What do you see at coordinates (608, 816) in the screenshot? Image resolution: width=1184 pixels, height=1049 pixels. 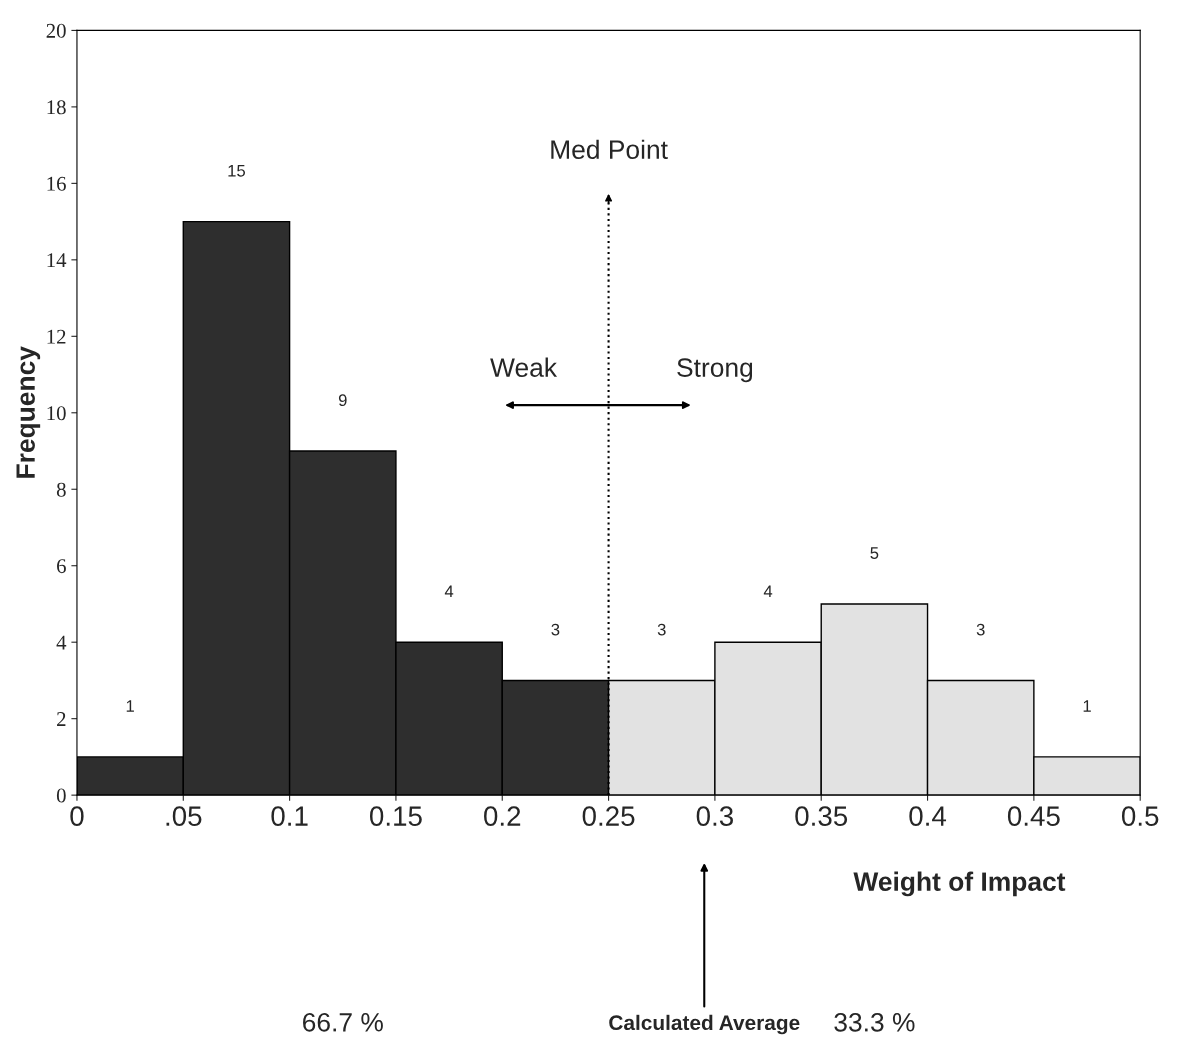 I see `x-tick-label: 0.25` at bounding box center [608, 816].